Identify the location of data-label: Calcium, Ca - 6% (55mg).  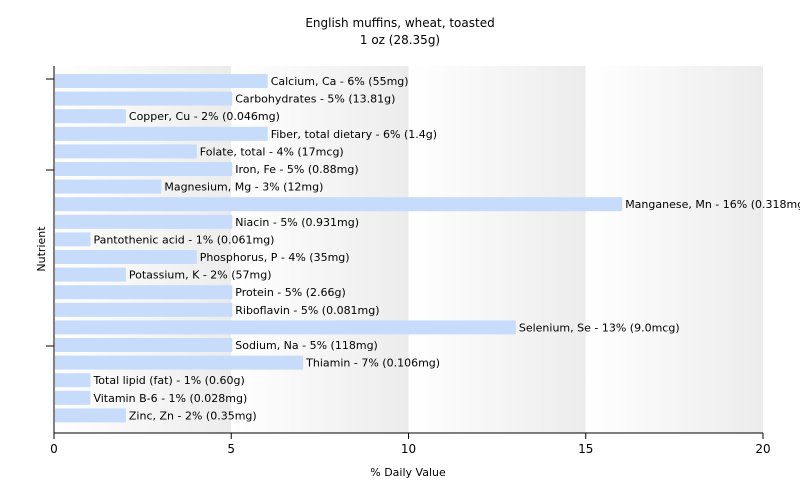
(340, 81).